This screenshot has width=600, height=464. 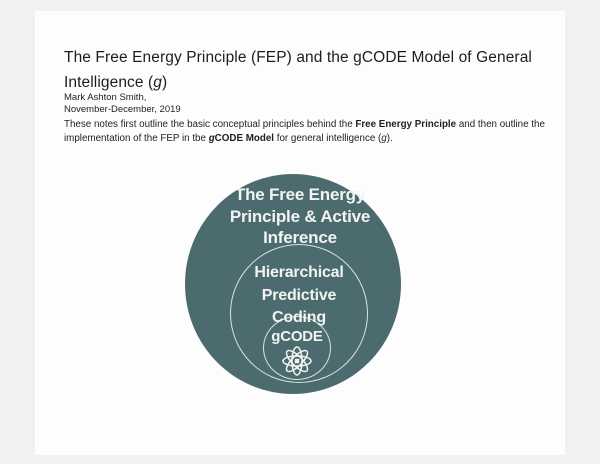 What do you see at coordinates (165, 82) in the screenshot?
I see `title-close-paren: )` at bounding box center [165, 82].